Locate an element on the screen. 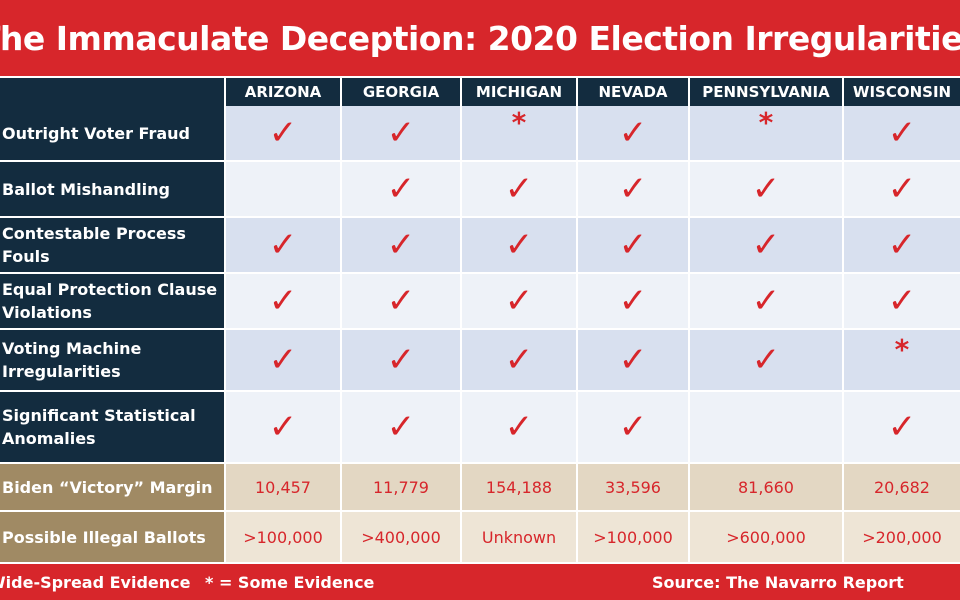 The image size is (960, 600). summary-value: 11,779 is located at coordinates (401, 487).